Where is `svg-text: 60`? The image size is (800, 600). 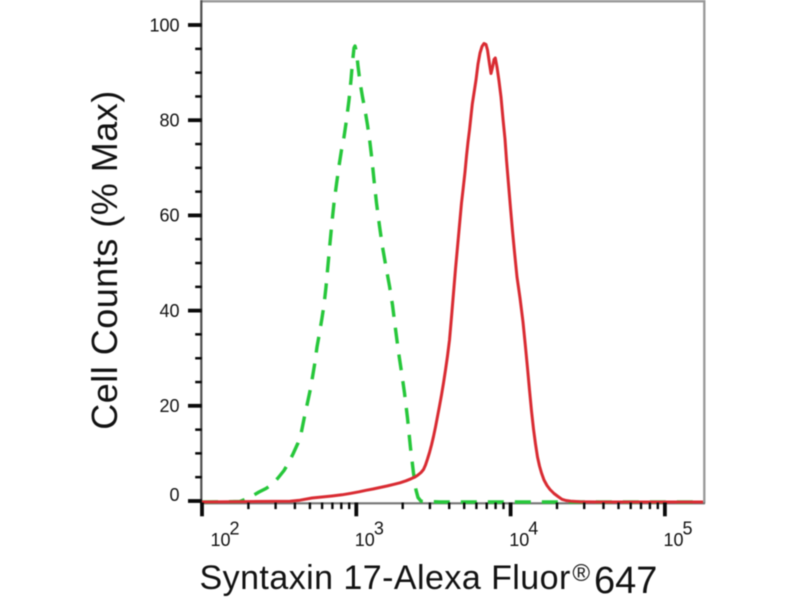 svg-text: 60 is located at coordinates (169, 216).